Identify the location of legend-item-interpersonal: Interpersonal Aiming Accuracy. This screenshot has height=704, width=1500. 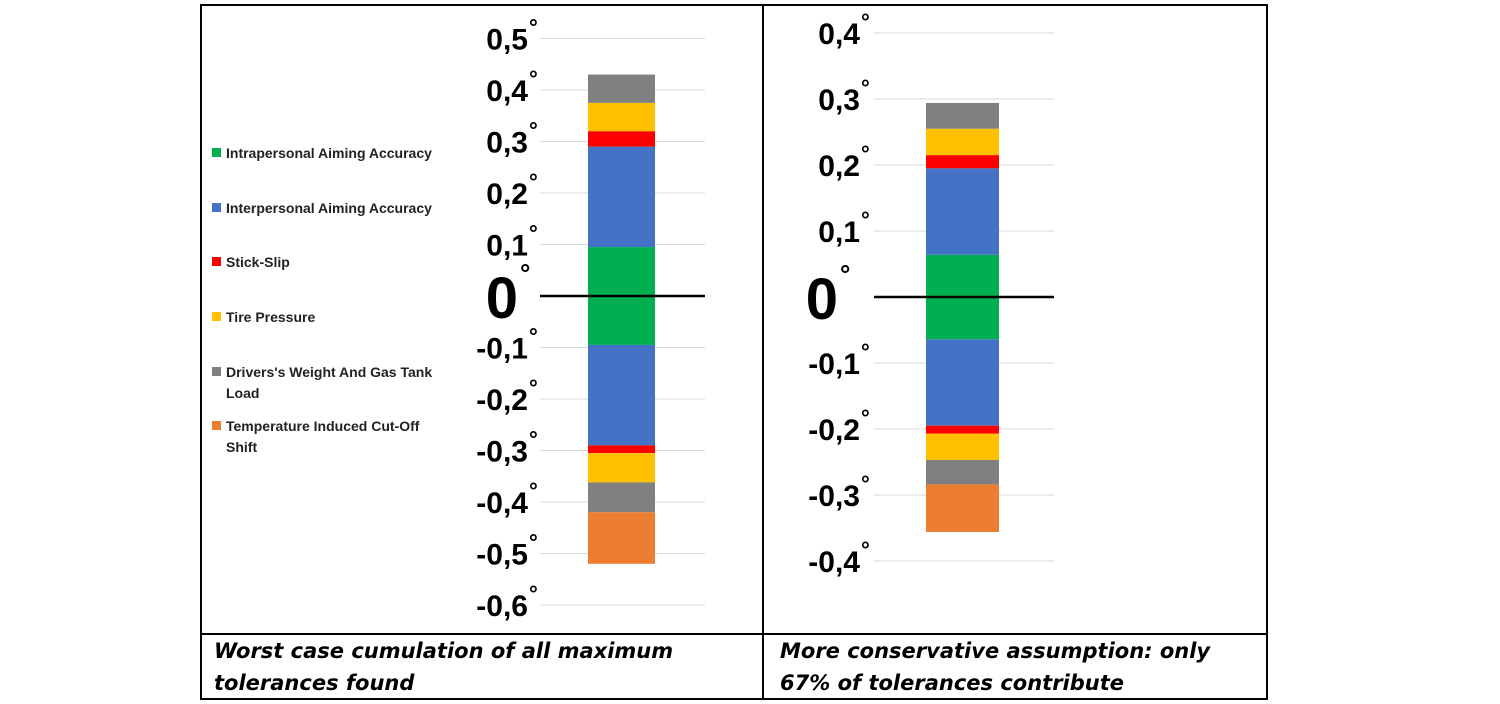
(329, 208).